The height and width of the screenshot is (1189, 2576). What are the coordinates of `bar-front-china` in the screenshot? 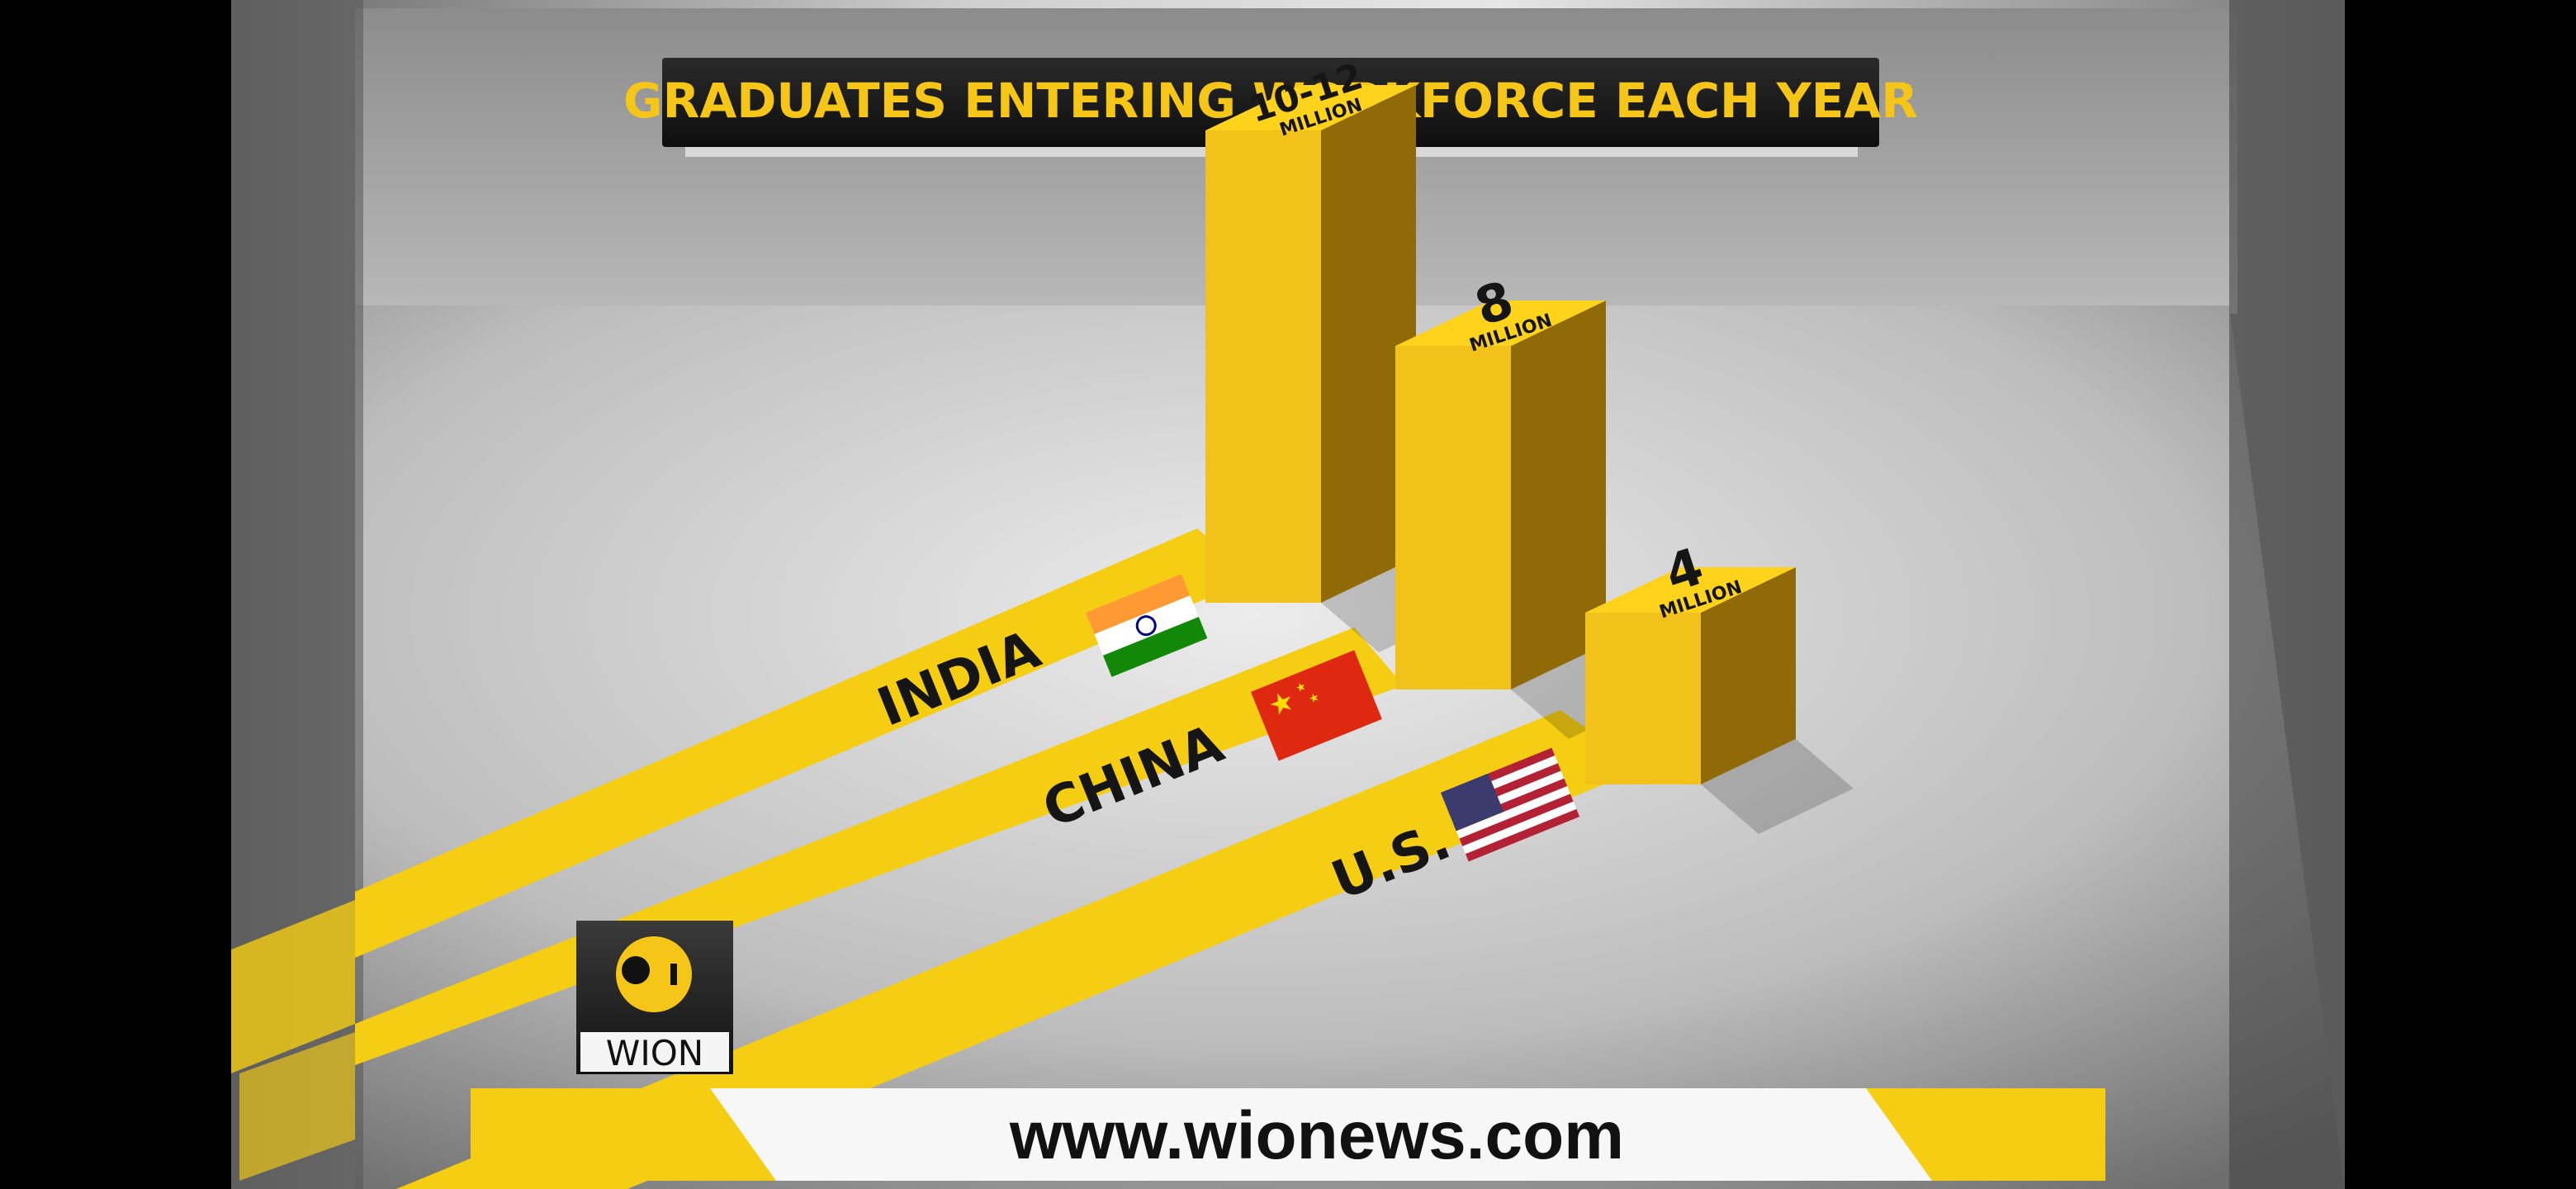 It's located at (1453, 517).